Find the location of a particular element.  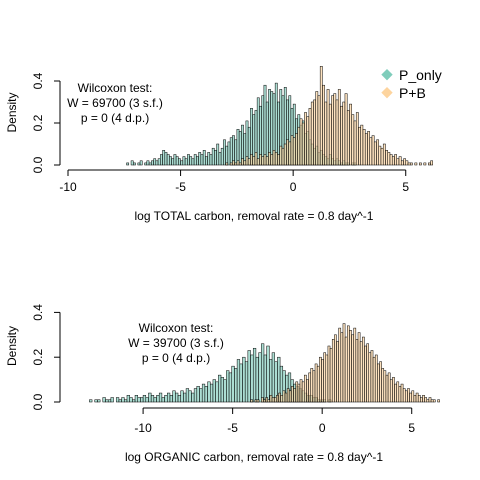

legend-swatch-p-b is located at coordinates (387, 93).